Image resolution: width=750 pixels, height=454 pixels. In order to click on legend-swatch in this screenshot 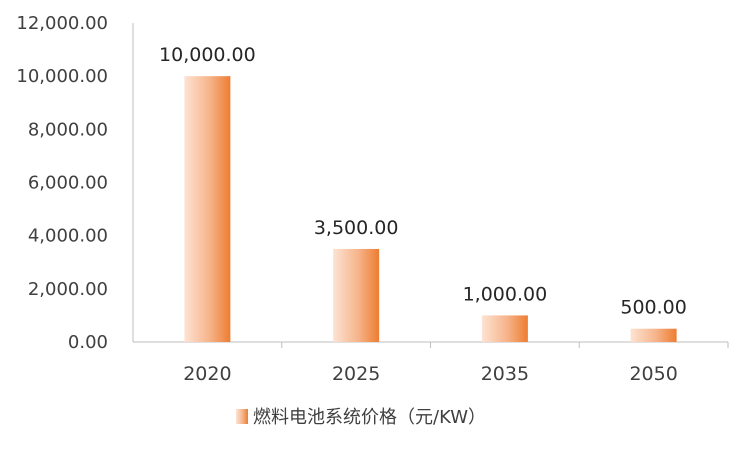, I will do `click(242, 416)`.